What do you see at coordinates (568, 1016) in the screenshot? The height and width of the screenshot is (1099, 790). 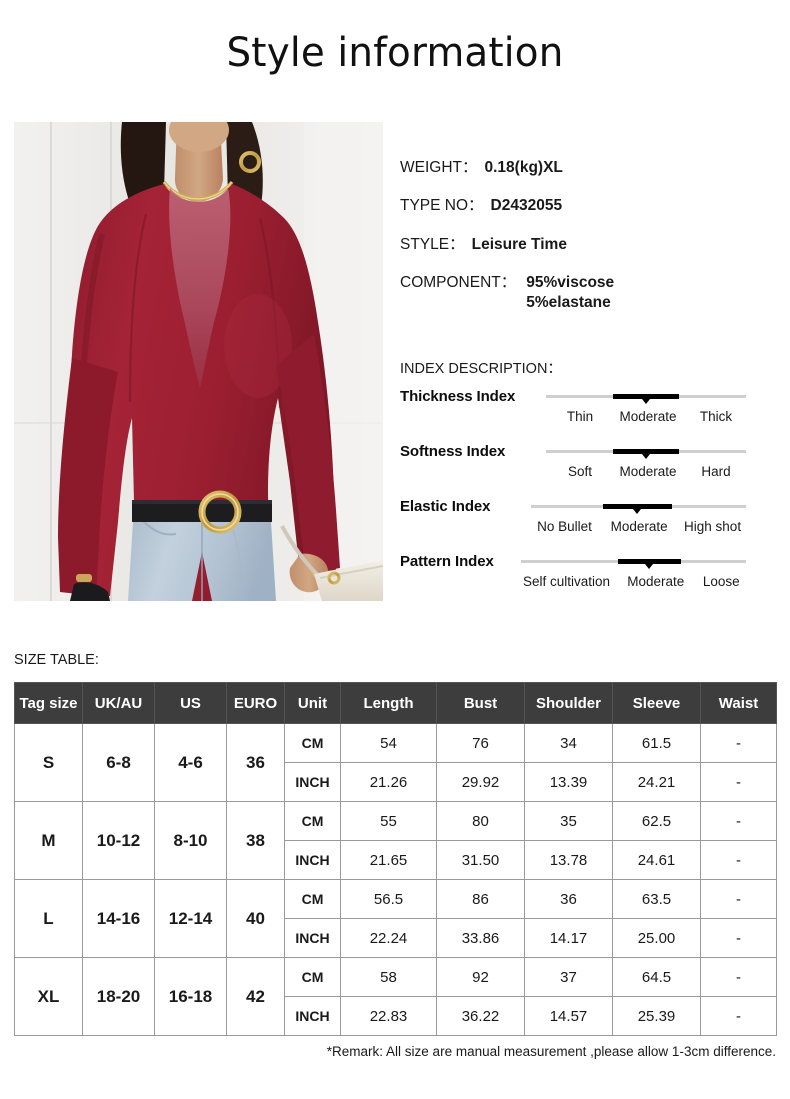 I see `cell-shoulder: 14.57` at bounding box center [568, 1016].